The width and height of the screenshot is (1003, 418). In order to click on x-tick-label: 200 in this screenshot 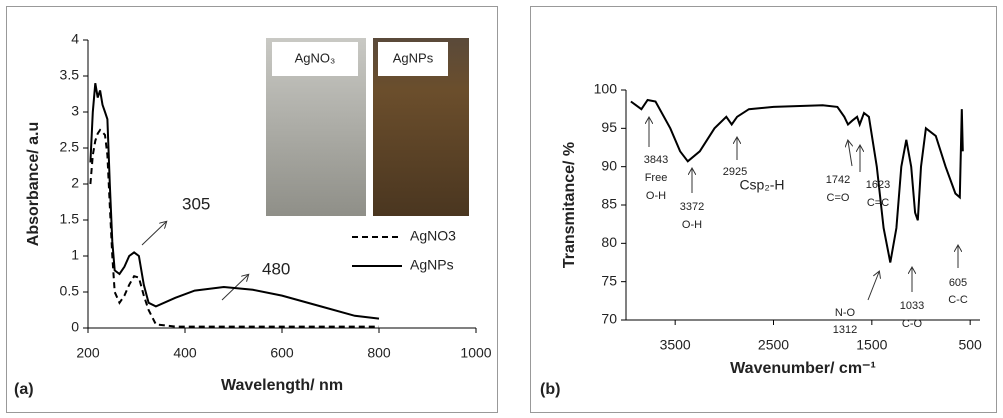, I will do `click(88, 353)`.